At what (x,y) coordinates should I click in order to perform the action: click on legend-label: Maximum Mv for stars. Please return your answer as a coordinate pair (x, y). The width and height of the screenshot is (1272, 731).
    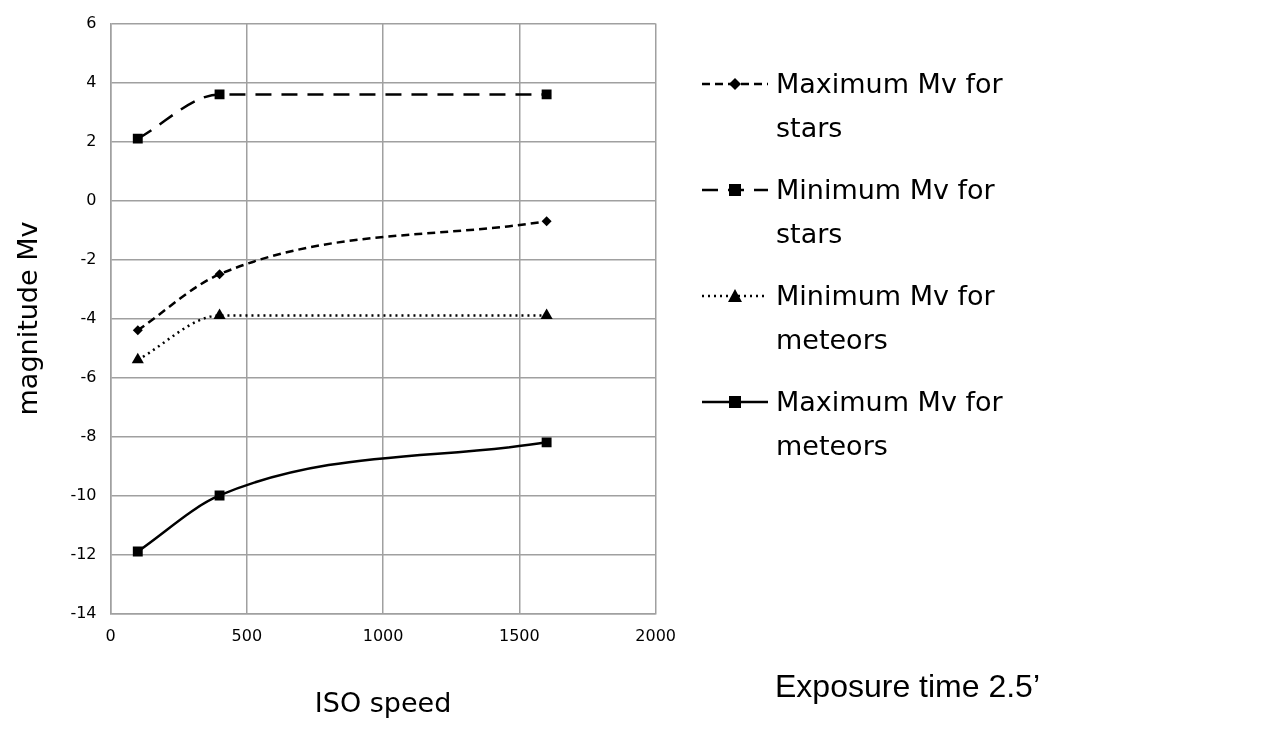
    Looking at the image, I should click on (890, 106).